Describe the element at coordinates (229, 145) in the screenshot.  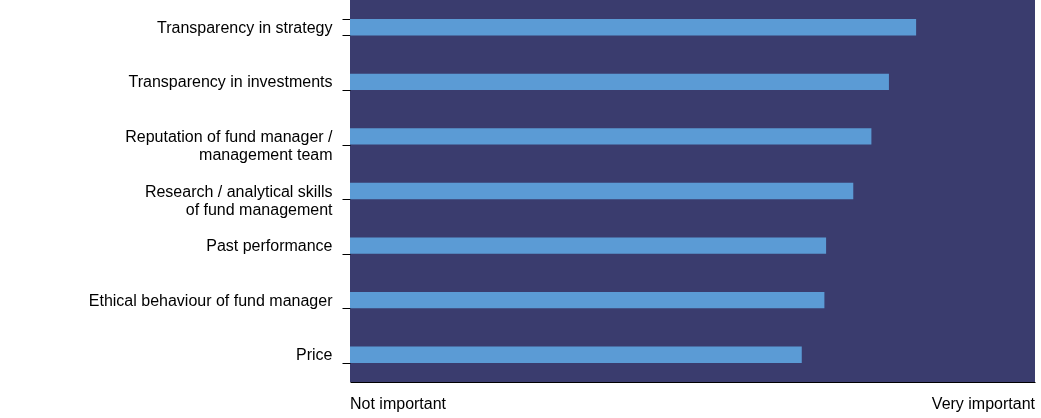
I see `y-tick-label: Reputation of fund manager / management team` at that location.